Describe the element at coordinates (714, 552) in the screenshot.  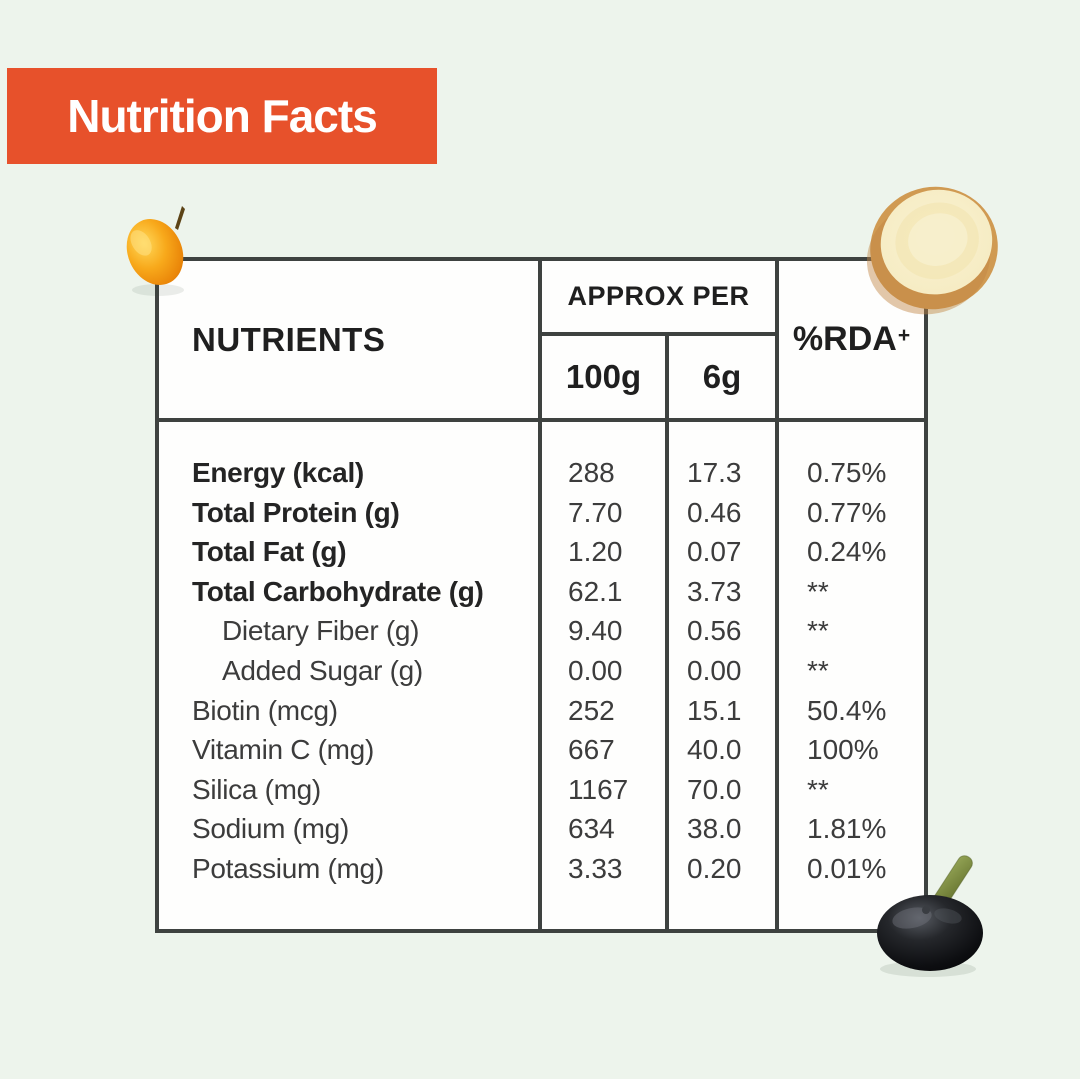
I see `value-per-6g: 0.07` at that location.